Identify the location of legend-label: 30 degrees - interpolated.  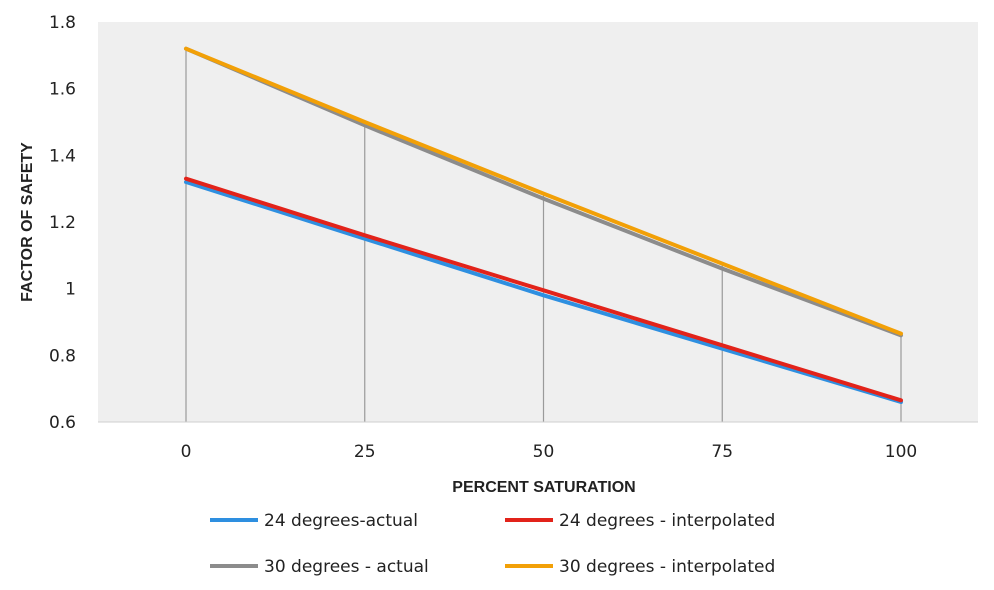
(667, 567).